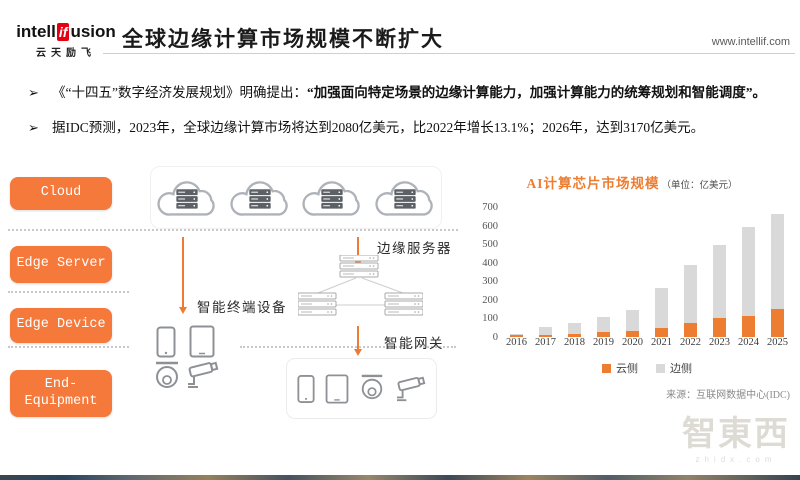 The height and width of the screenshot is (480, 800). I want to click on logo-text-right: usion, so click(93, 31).